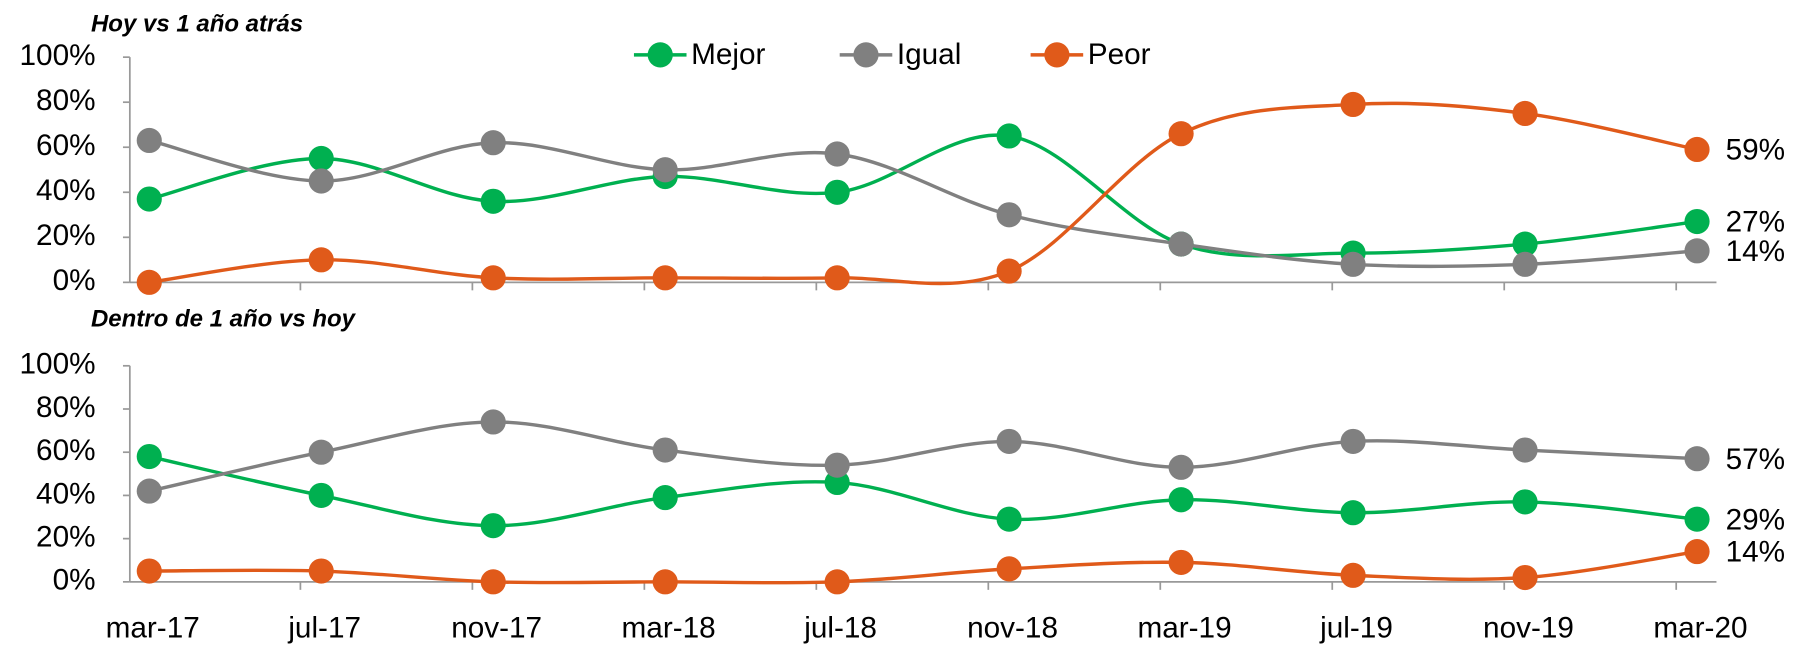 The image size is (1796, 652). What do you see at coordinates (197, 23) in the screenshot?
I see `chart-title: Hoy vs 1 año atrás` at bounding box center [197, 23].